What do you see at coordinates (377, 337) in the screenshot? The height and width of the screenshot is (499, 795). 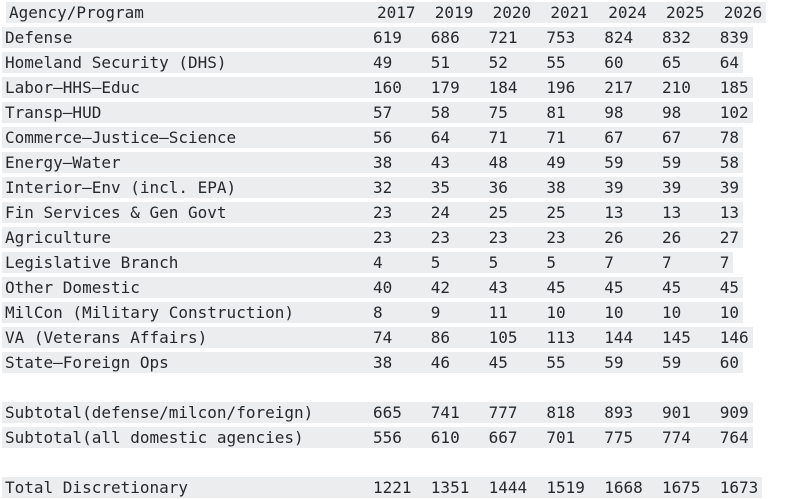 I see `table-row-band: VA (Veterans Affairs) 74 86 105 113 144 145 146` at bounding box center [377, 337].